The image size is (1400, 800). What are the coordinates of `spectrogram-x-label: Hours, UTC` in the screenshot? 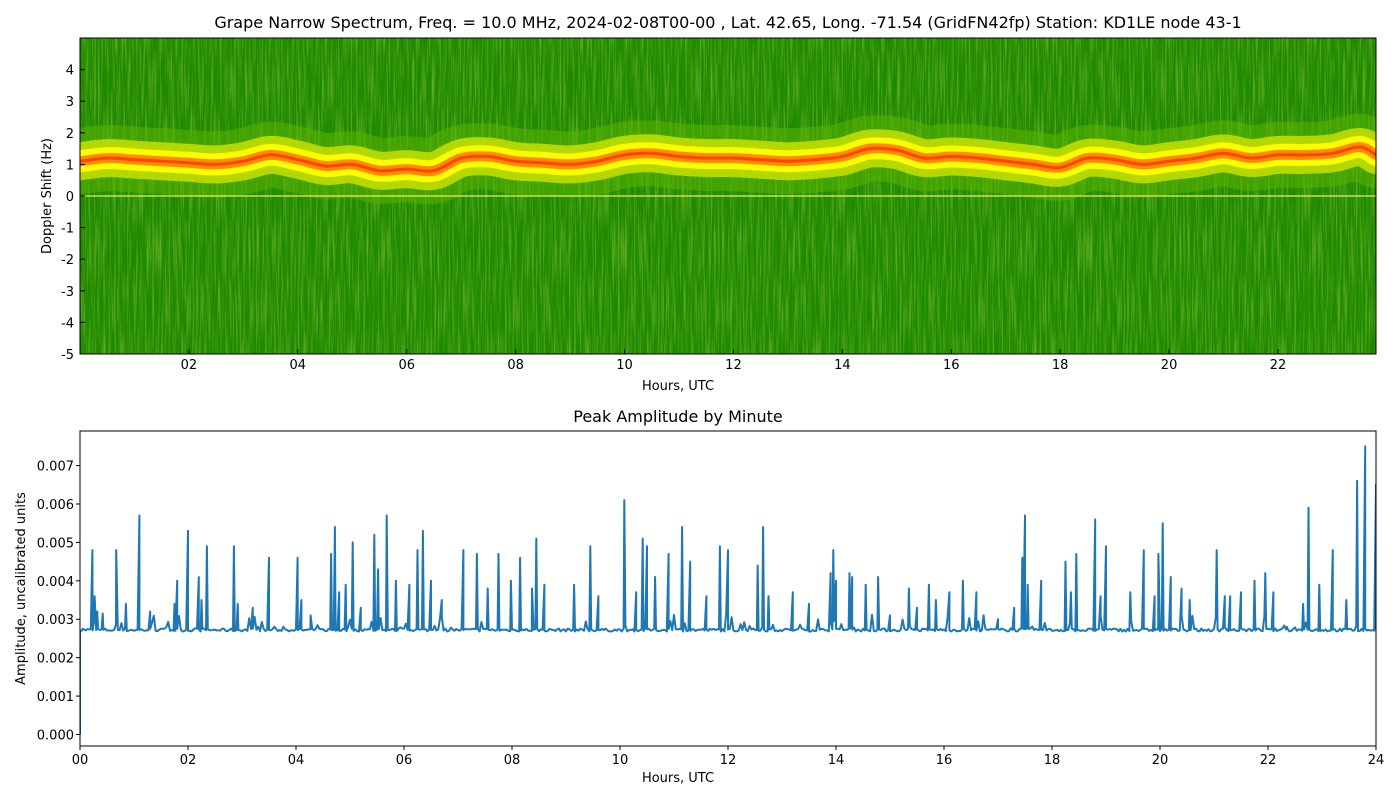 It's located at (678, 386).